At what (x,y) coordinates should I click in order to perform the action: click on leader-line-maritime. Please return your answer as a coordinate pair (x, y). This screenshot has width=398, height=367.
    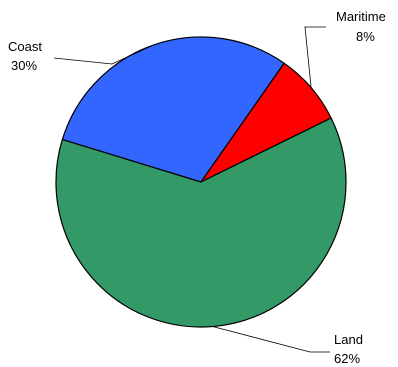
    Looking at the image, I should click on (315, 57).